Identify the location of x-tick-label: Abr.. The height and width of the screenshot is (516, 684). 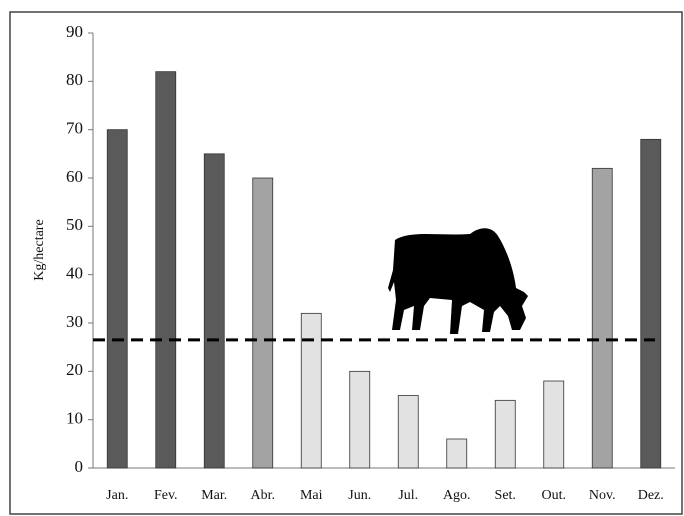
(263, 495).